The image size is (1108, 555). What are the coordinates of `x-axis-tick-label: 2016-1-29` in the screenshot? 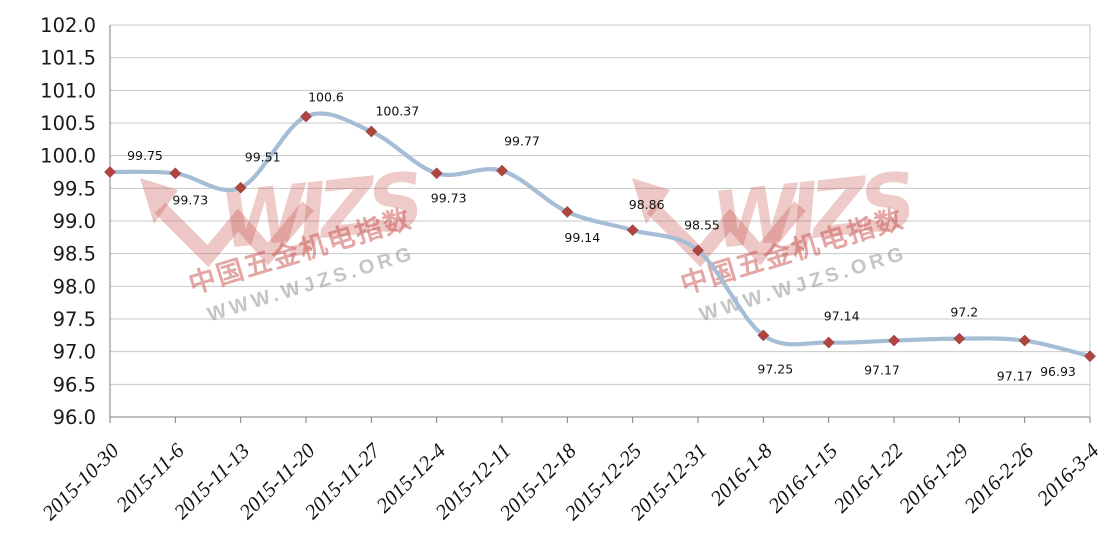 It's located at (933, 477).